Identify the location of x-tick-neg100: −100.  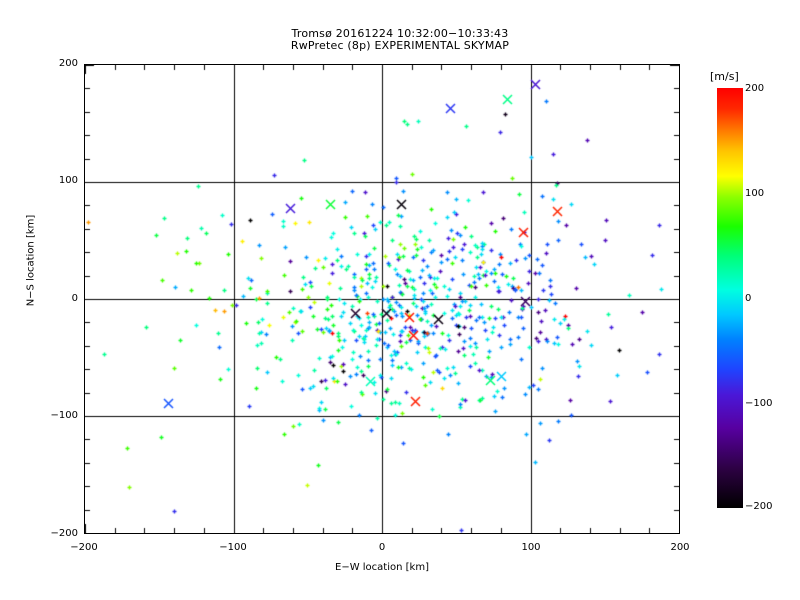
(233, 547).